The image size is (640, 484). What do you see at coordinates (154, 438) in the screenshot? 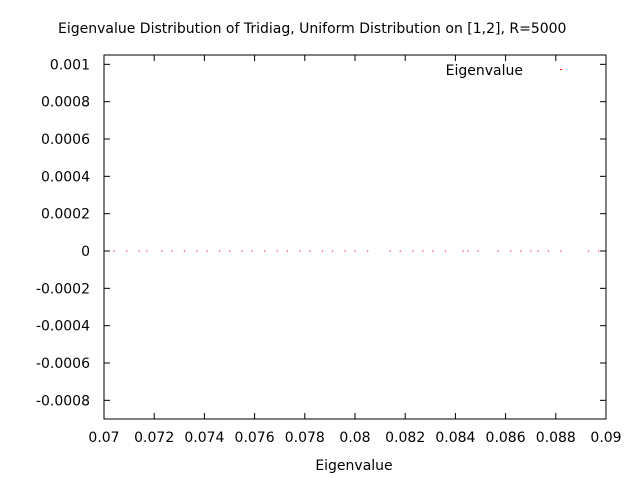
I see `x-tick-label: 0.072` at bounding box center [154, 438].